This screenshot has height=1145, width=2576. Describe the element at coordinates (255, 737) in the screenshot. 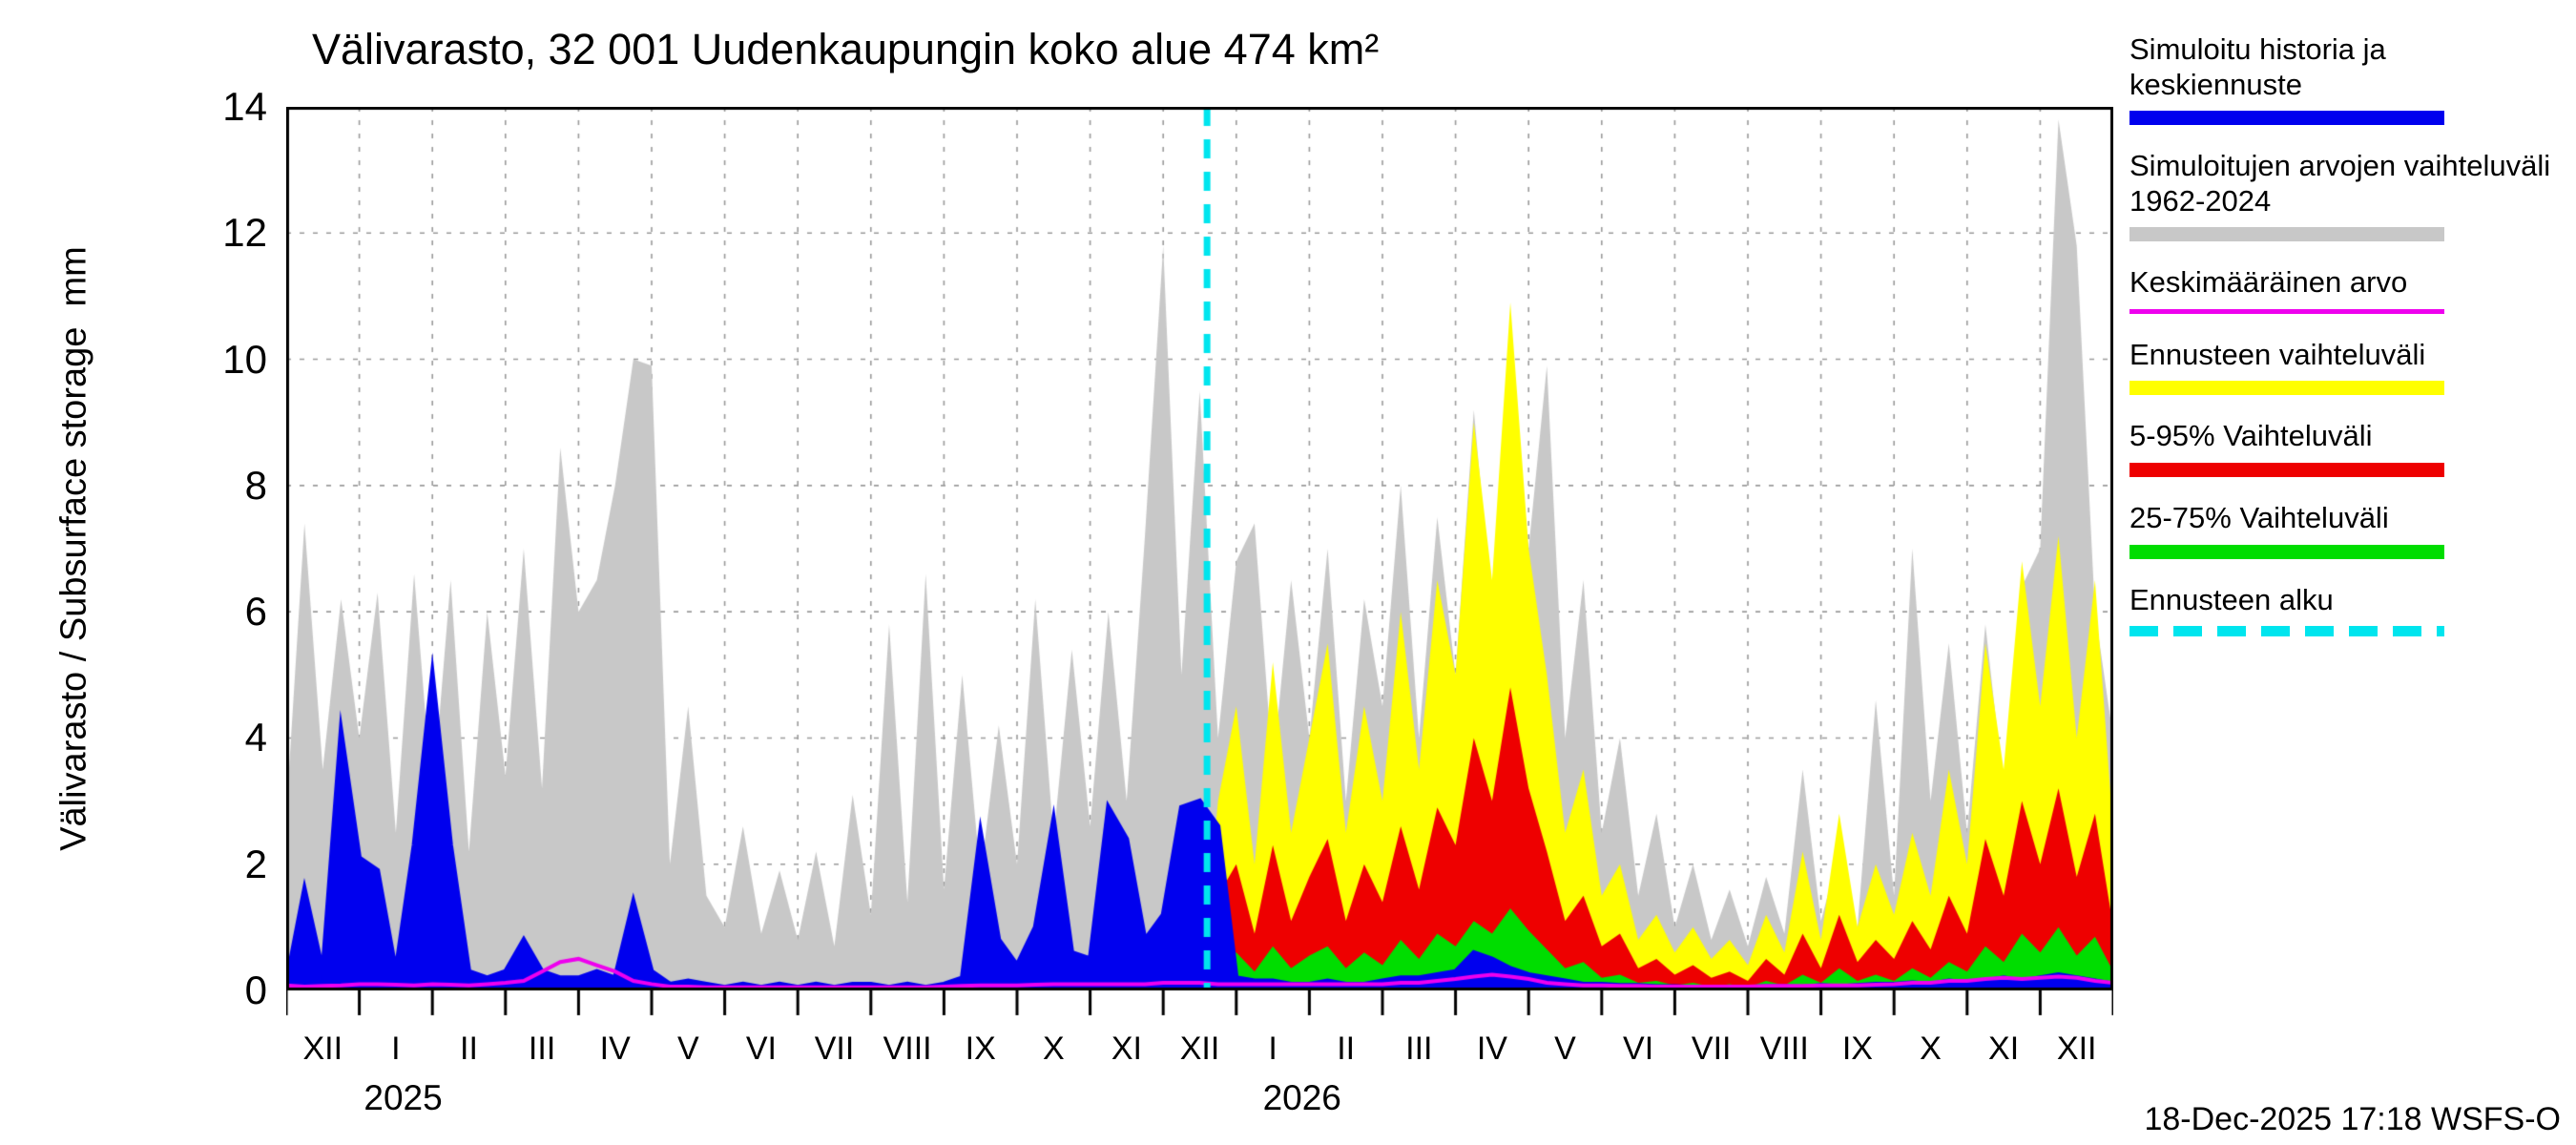

I see `y-tick-label: 4` at that location.